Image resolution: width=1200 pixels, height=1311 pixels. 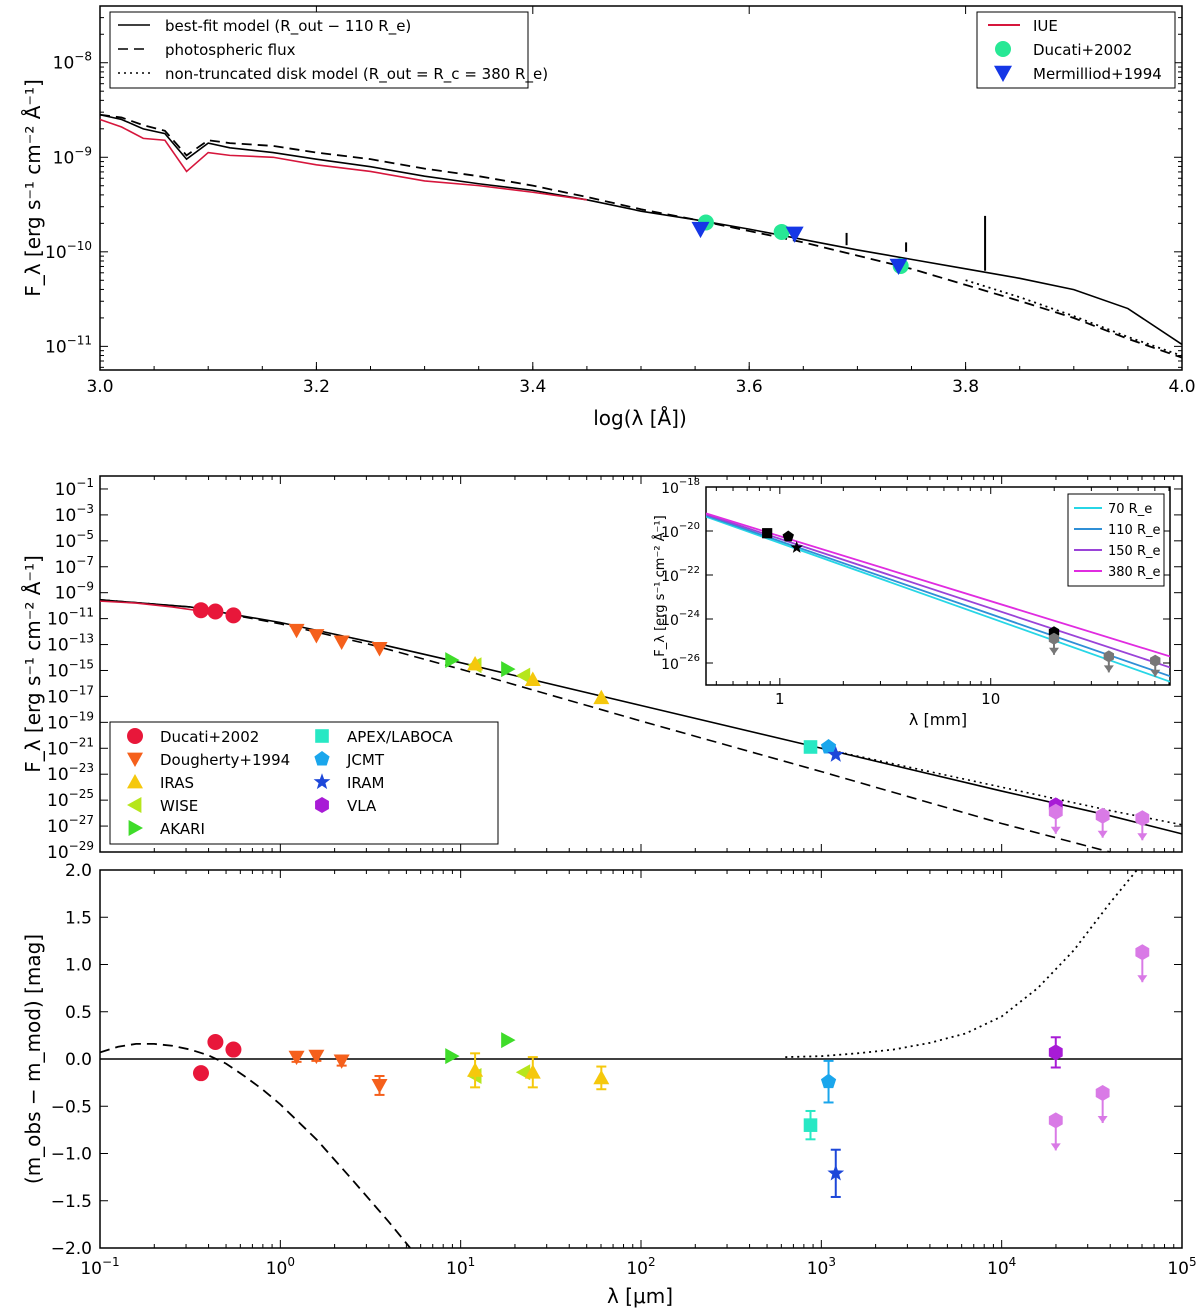 I want to click on inset-legend: 70 R_e 110 R_e 150 R_e 380 R_e, so click(x=1116, y=540).